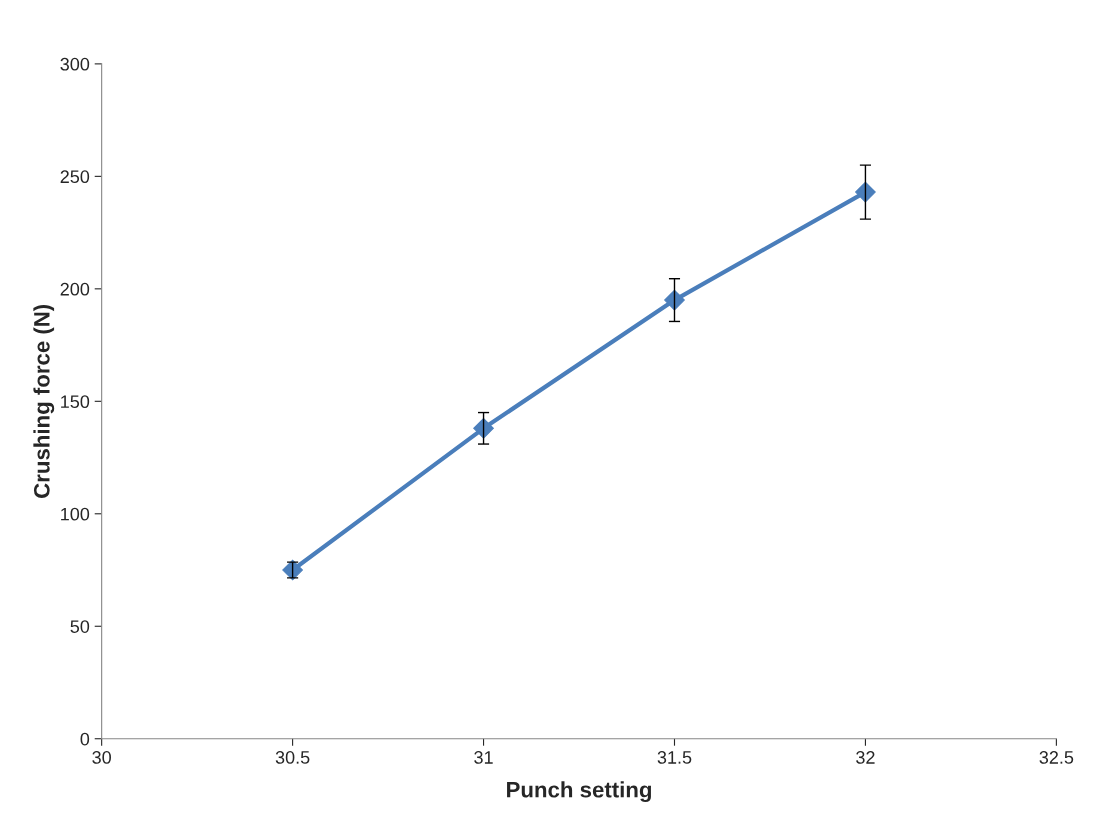  What do you see at coordinates (101, 757) in the screenshot?
I see `x-tick-label: 30` at bounding box center [101, 757].